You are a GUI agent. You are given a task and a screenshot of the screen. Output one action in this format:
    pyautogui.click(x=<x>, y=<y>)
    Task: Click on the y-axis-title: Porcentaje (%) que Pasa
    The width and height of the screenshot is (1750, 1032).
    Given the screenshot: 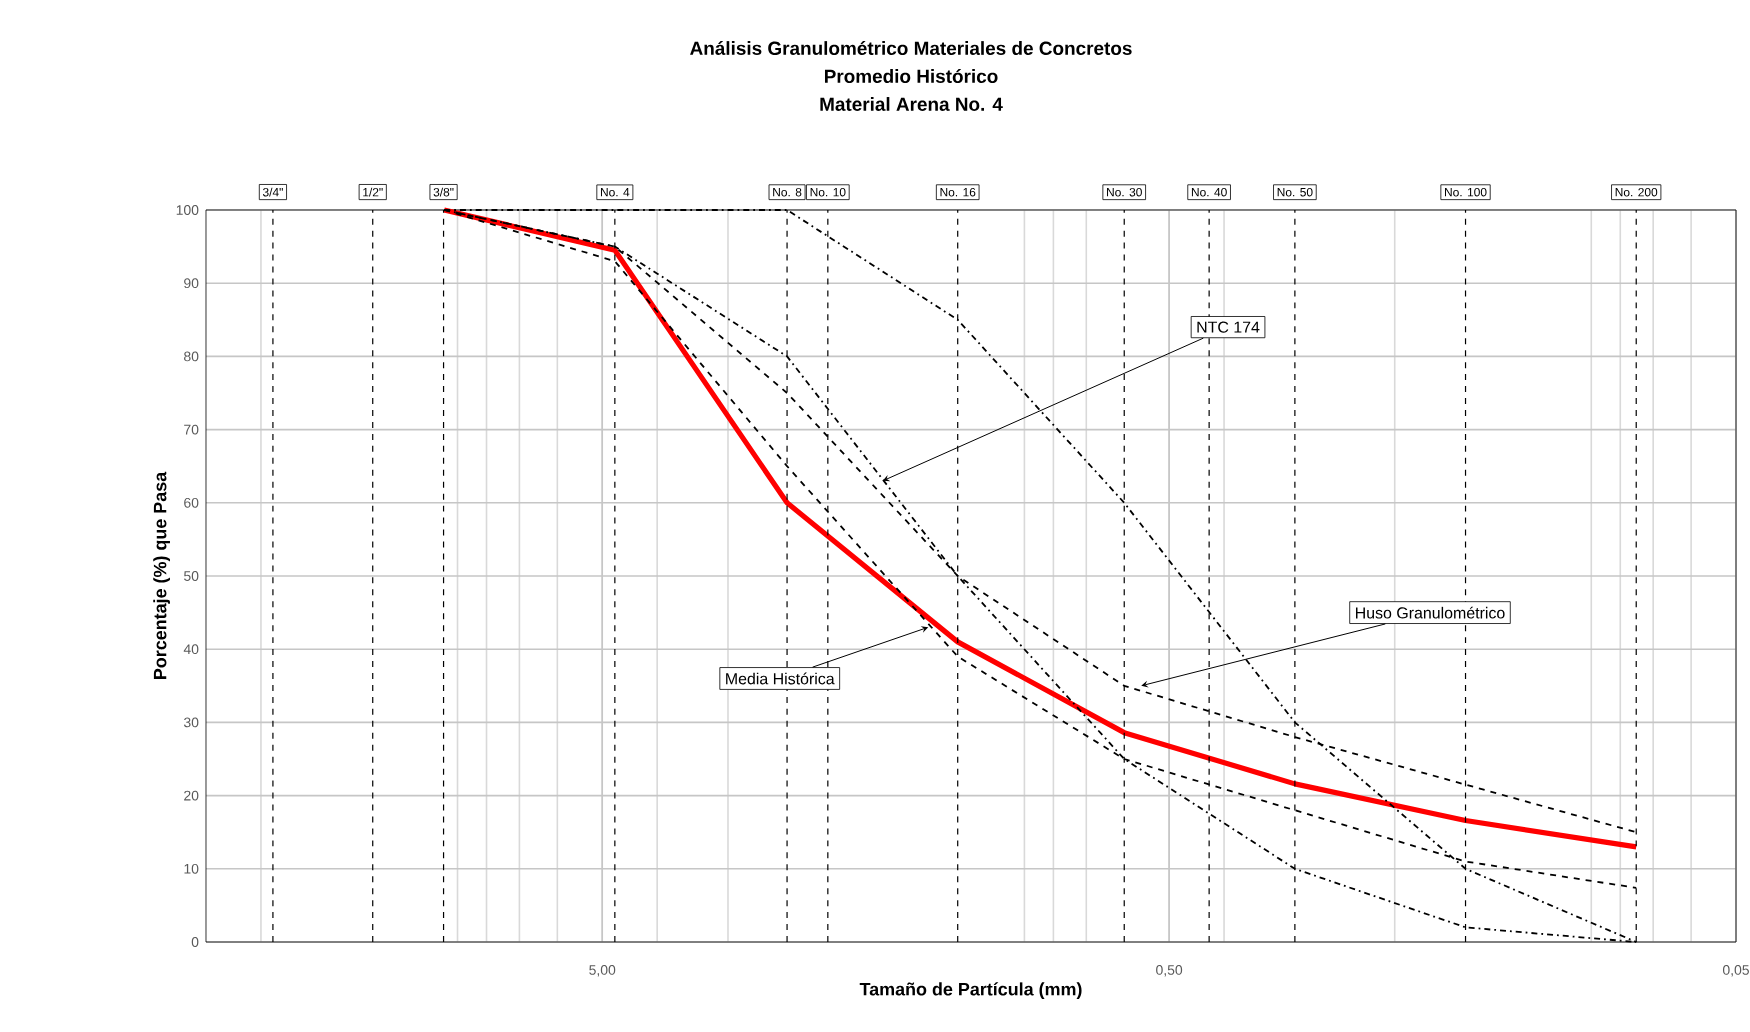 What is the action you would take?
    pyautogui.click(x=161, y=575)
    